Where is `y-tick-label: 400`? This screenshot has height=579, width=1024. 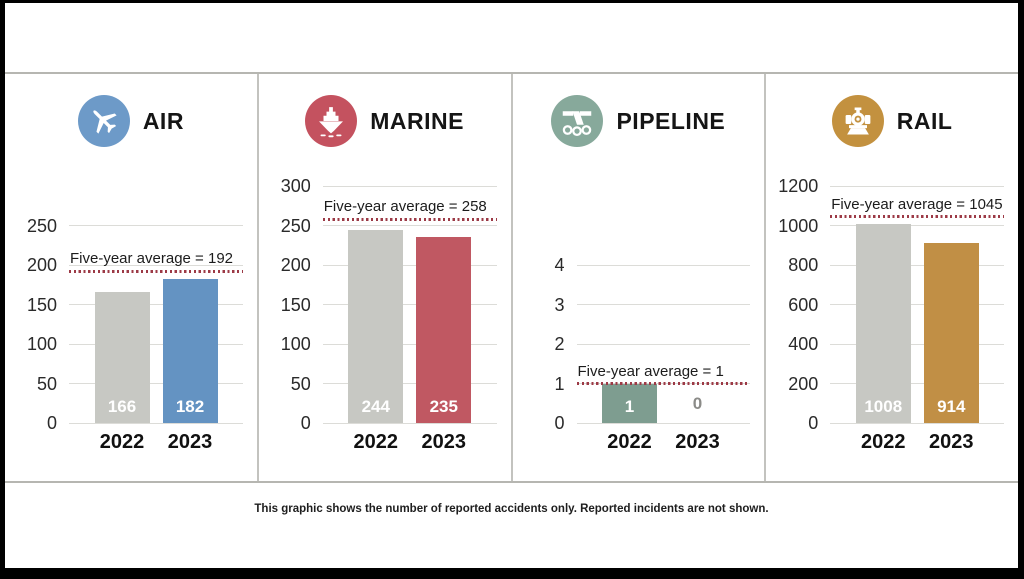 y-tick-label: 400 is located at coordinates (803, 344).